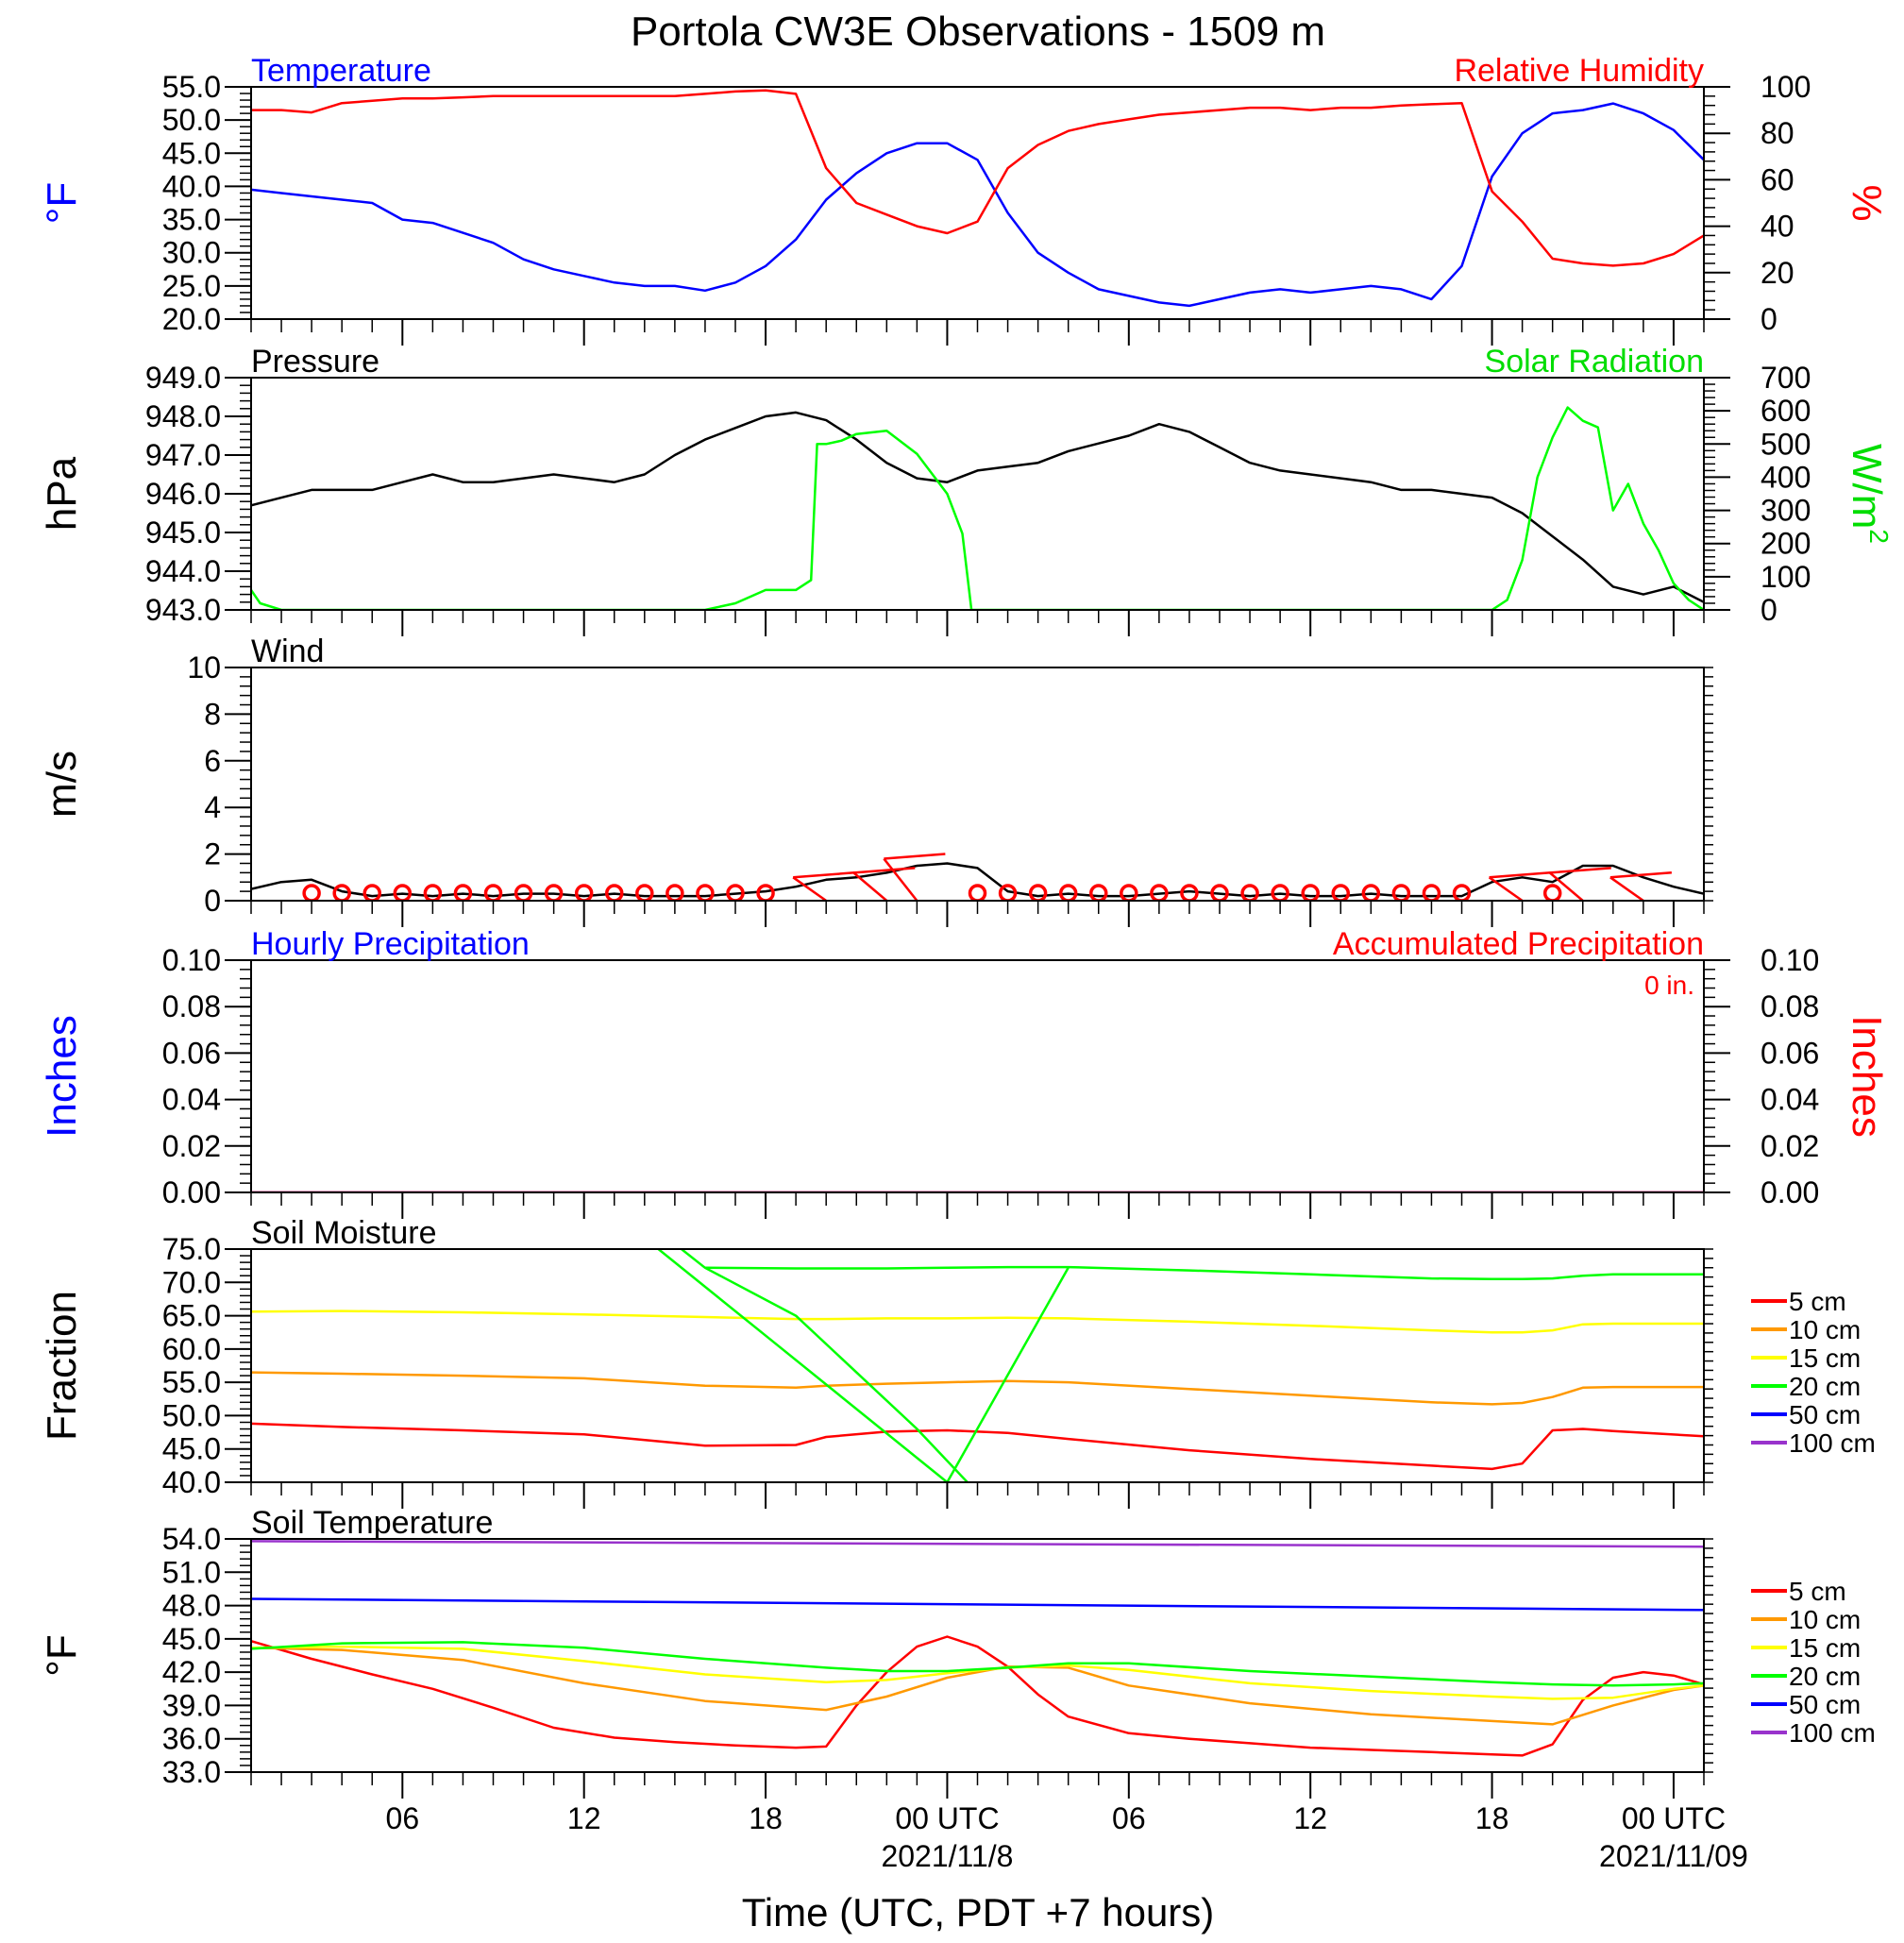 The width and height of the screenshot is (1904, 1943). I want to click on y-tick-label-left: 54.0, so click(191, 1539).